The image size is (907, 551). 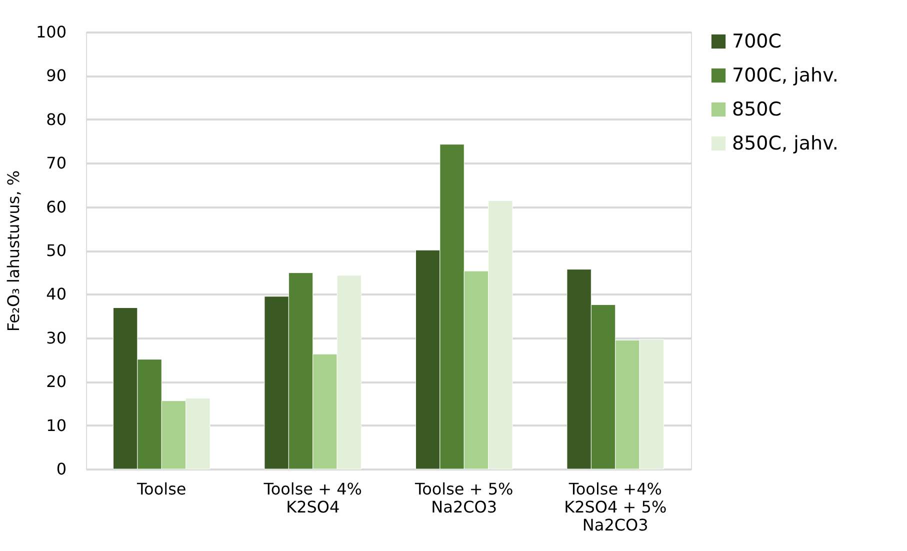 What do you see at coordinates (61, 469) in the screenshot?
I see `y-tick-label: 0` at bounding box center [61, 469].